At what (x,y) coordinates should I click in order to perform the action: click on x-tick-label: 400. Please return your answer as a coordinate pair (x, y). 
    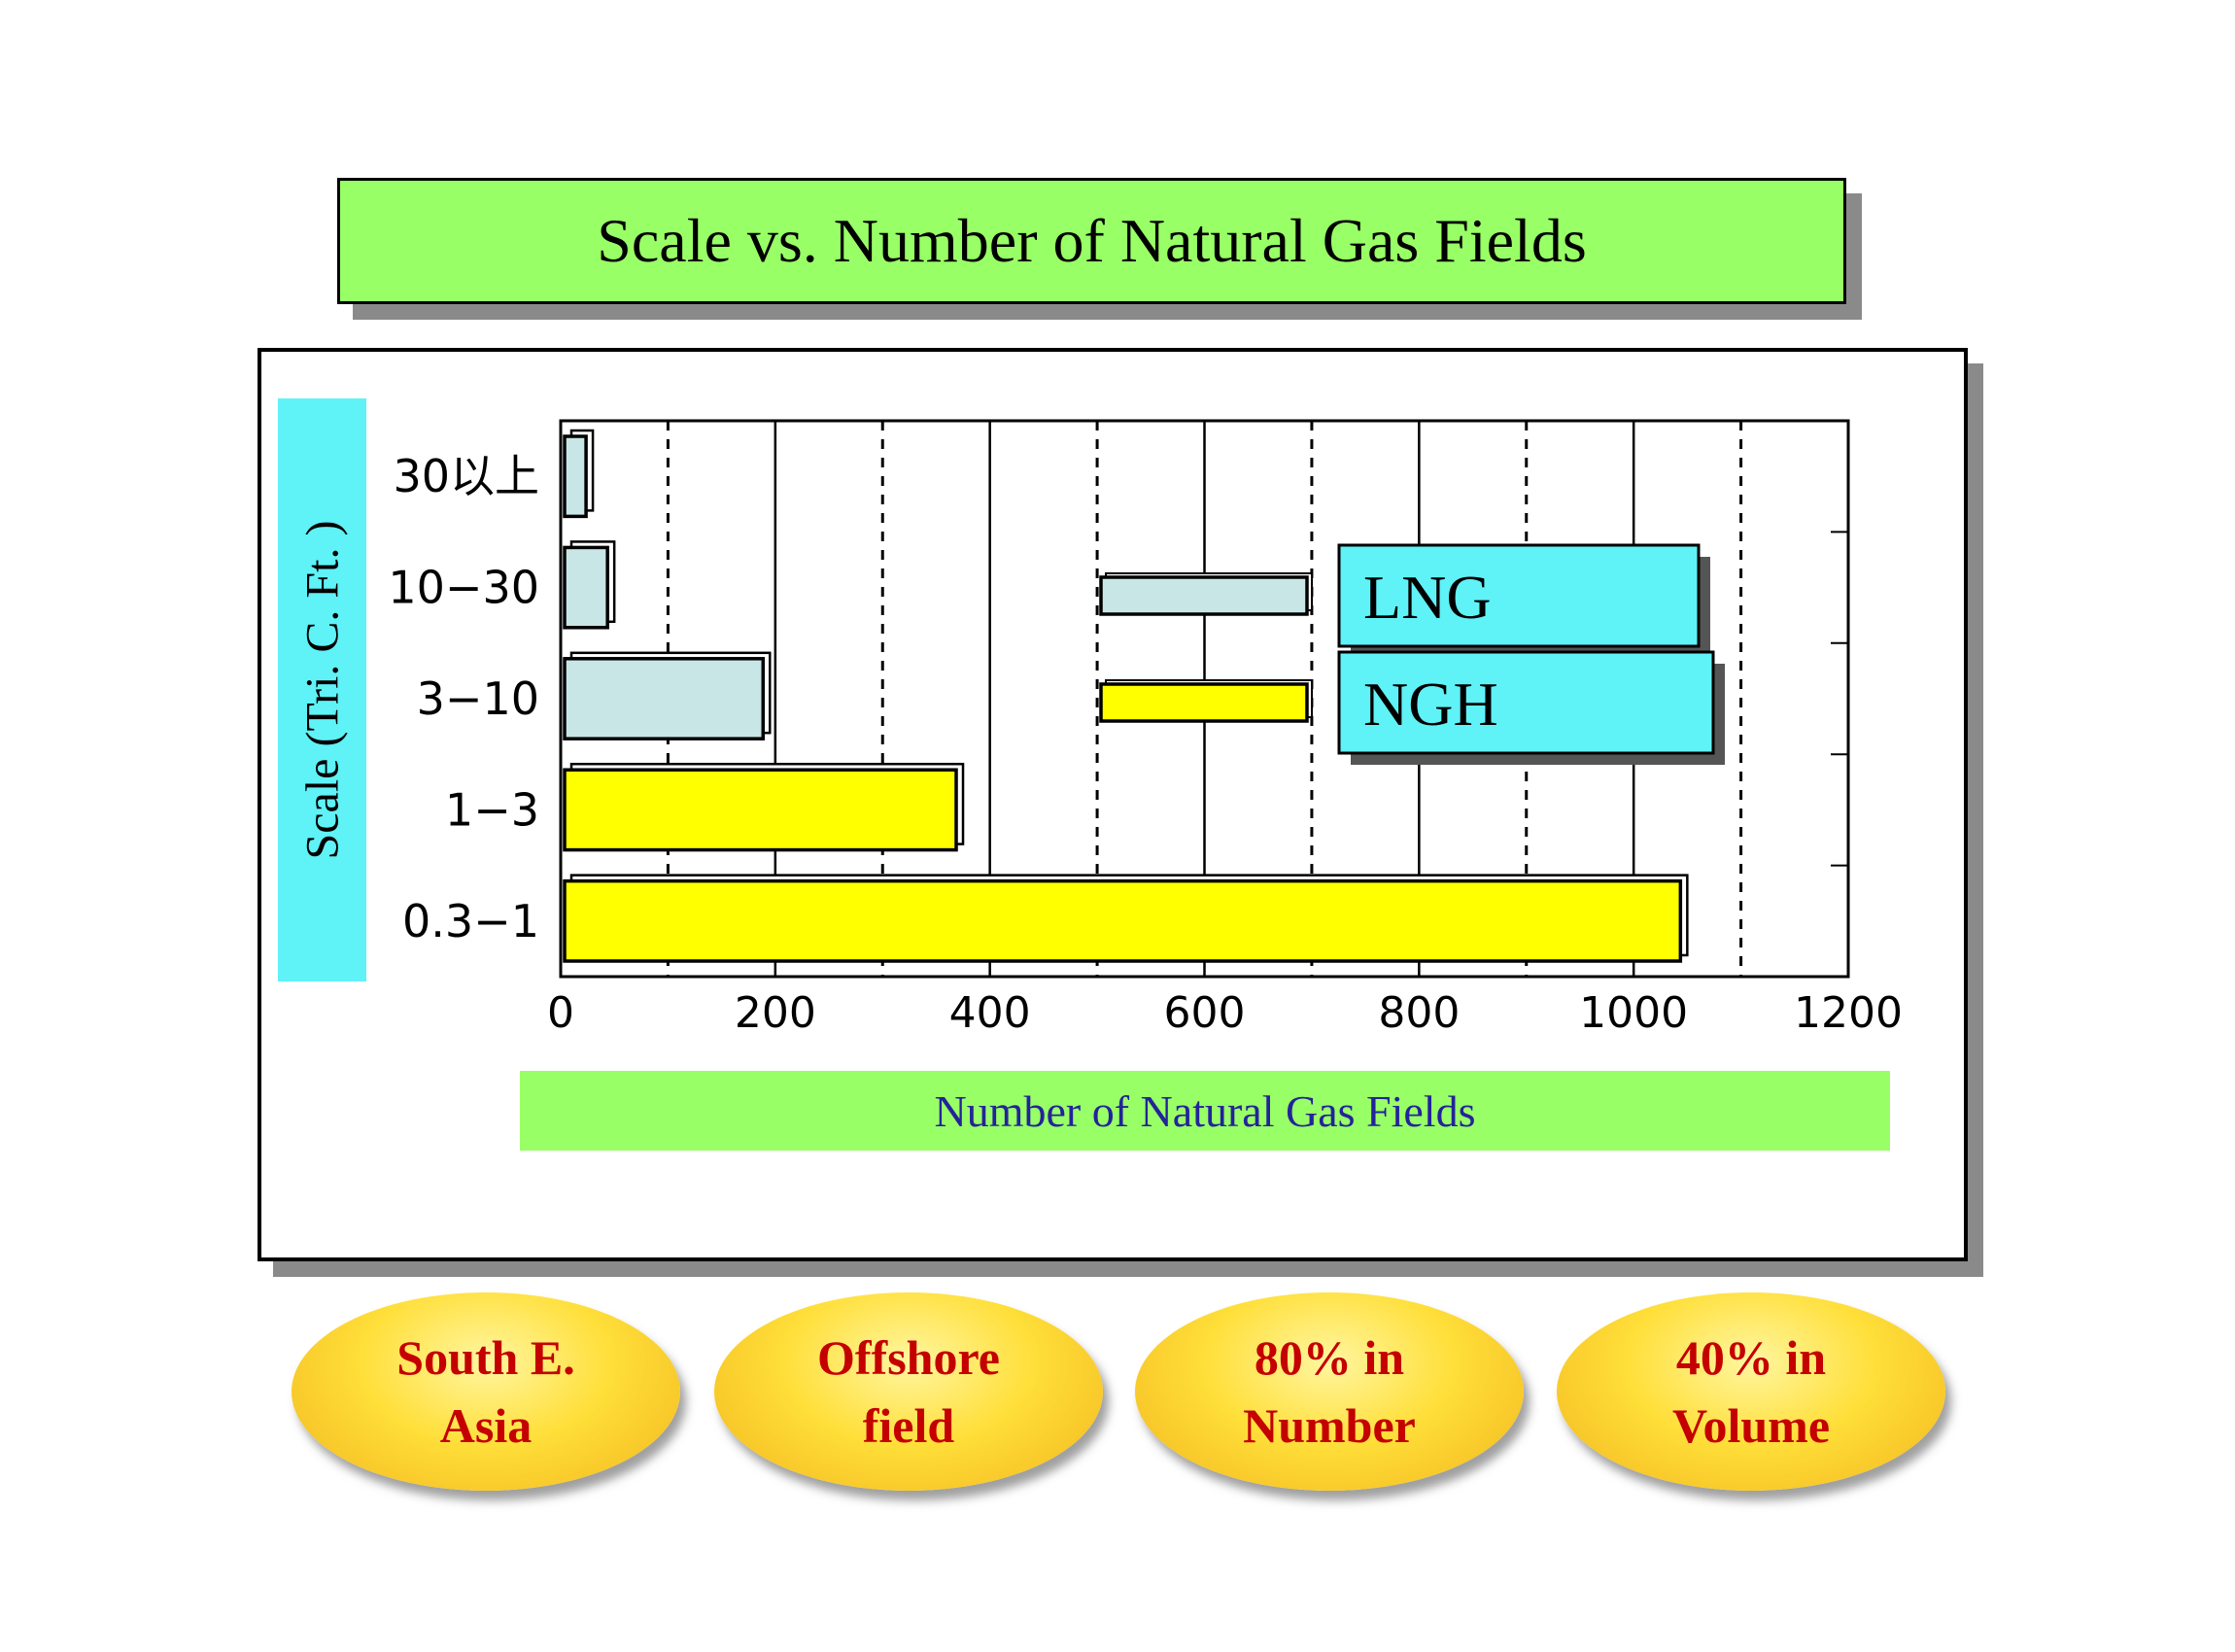
    Looking at the image, I should click on (990, 1013).